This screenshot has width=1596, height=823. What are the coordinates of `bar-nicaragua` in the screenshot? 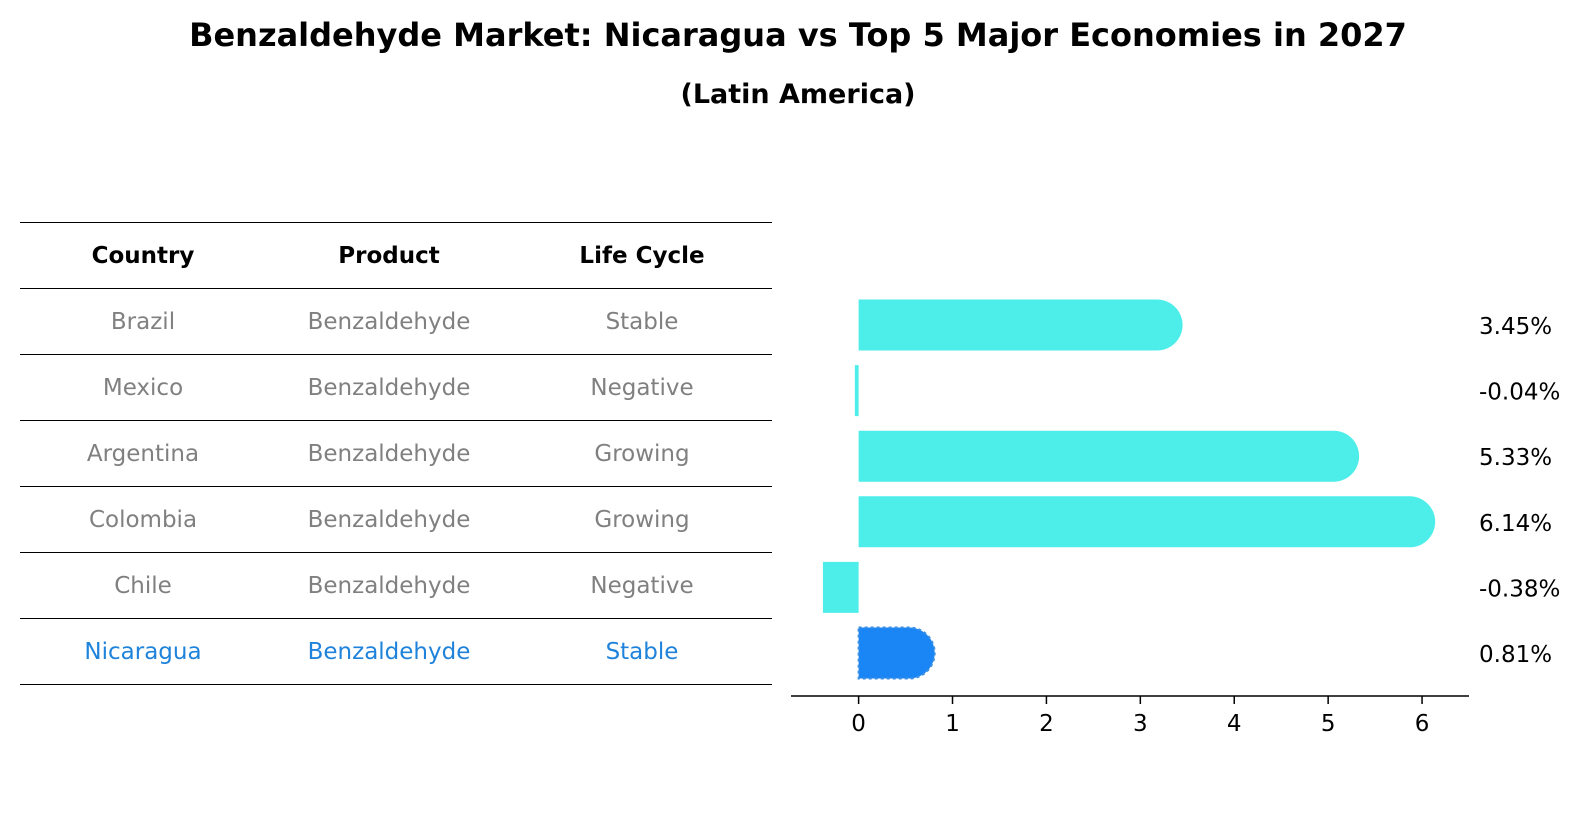 It's located at (896, 653).